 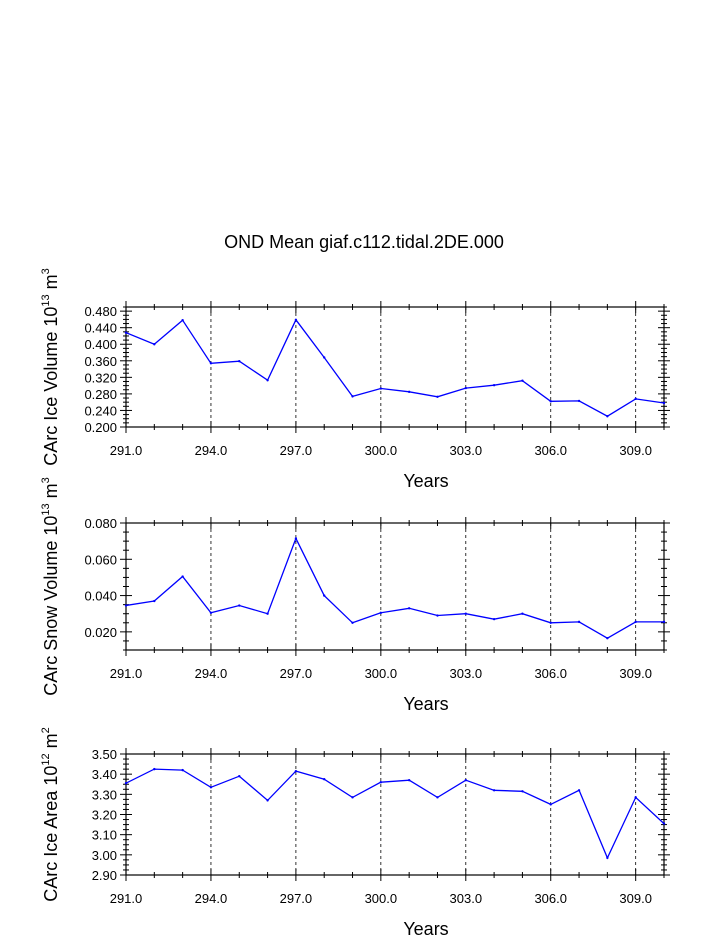 What do you see at coordinates (100, 559) in the screenshot?
I see `y-tick-label: 0.060` at bounding box center [100, 559].